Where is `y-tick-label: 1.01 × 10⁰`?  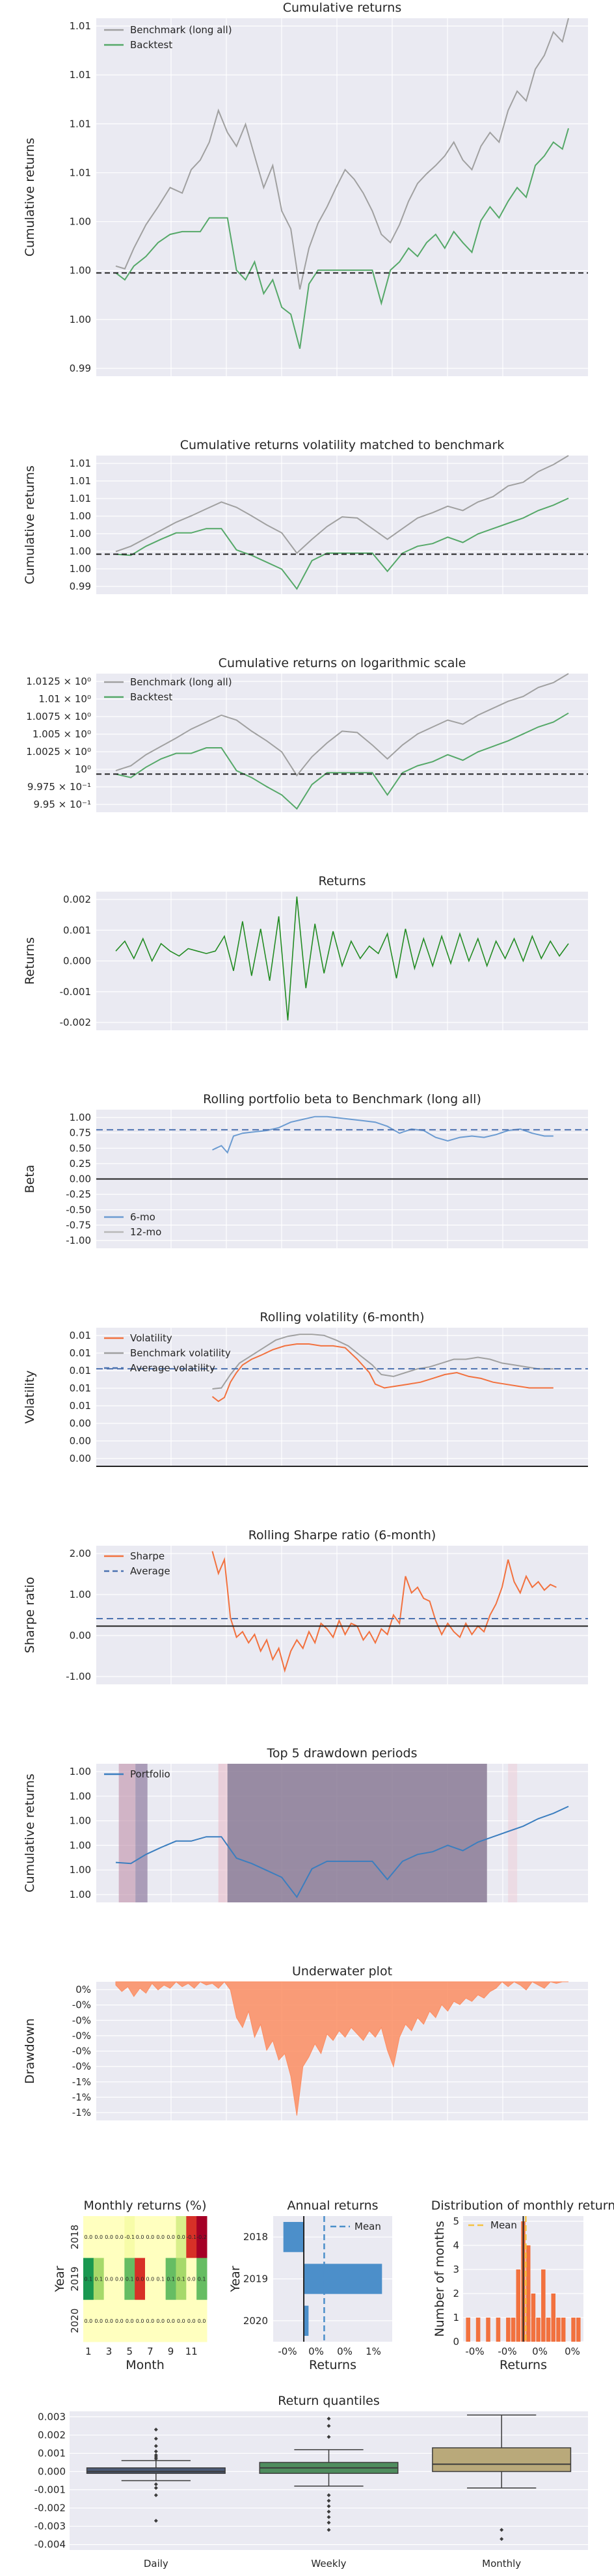
y-tick-label: 1.01 × 10⁰ is located at coordinates (64, 699).